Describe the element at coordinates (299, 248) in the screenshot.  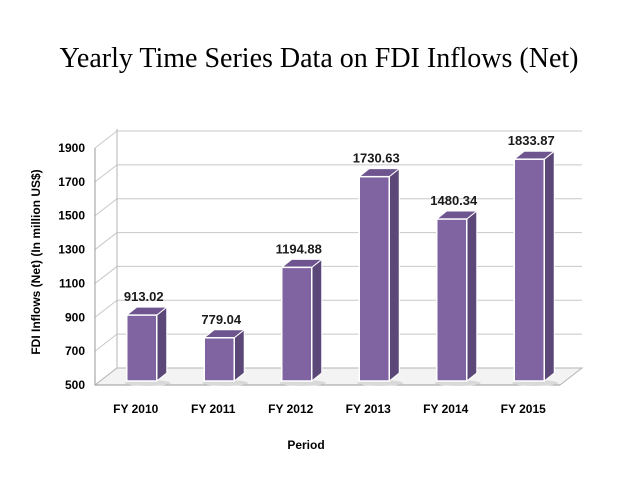
I see `data-label: 1194.88` at that location.